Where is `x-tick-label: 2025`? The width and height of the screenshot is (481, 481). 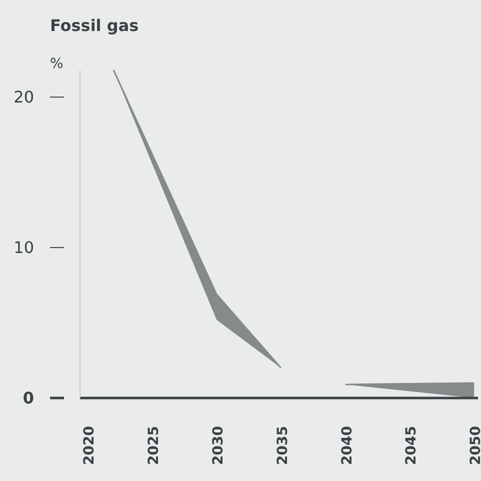
x-tick-label: 2025 is located at coordinates (154, 445).